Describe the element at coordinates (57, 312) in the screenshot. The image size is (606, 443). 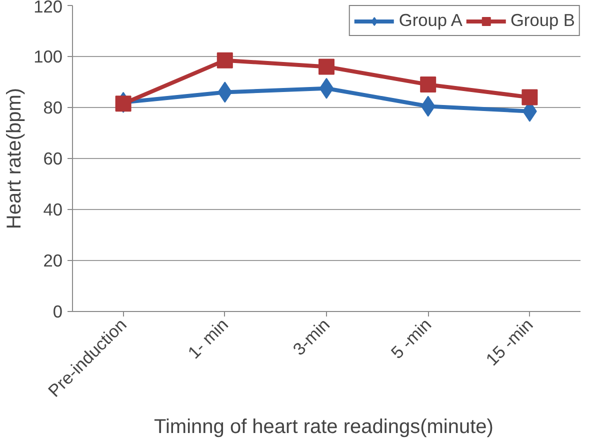
I see `y-tick-label: 0` at that location.